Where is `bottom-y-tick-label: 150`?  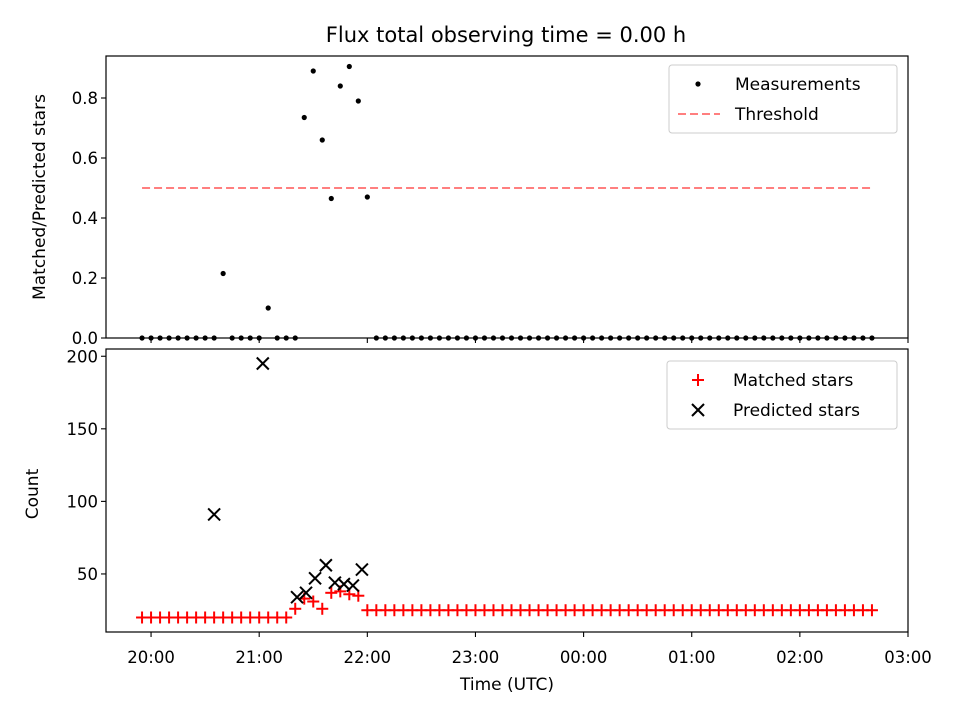 bottom-y-tick-label: 150 is located at coordinates (83, 429).